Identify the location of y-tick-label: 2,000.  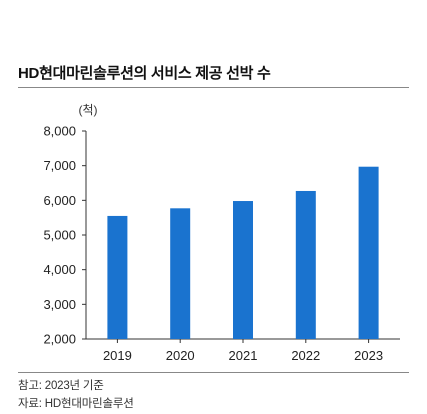
(59, 339).